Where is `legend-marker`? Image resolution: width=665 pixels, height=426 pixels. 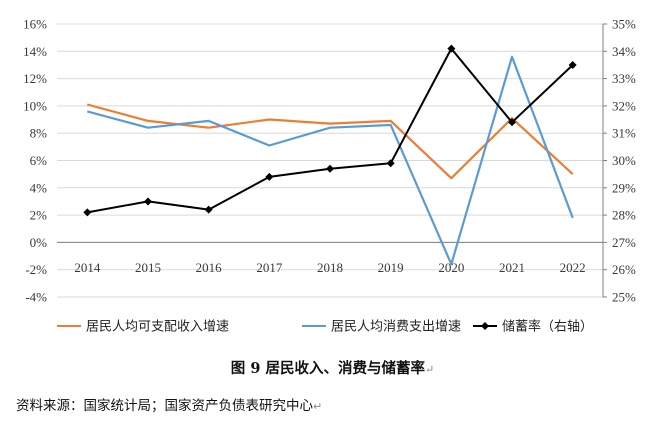
legend-marker is located at coordinates (485, 326).